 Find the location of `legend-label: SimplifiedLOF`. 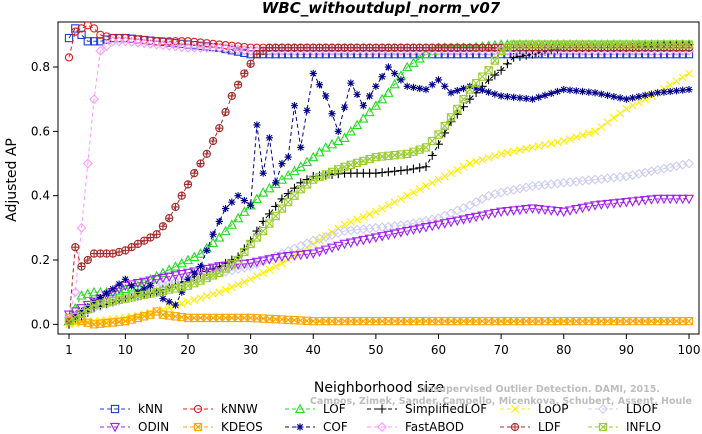

legend-label: SimplifiedLOF is located at coordinates (446, 409).